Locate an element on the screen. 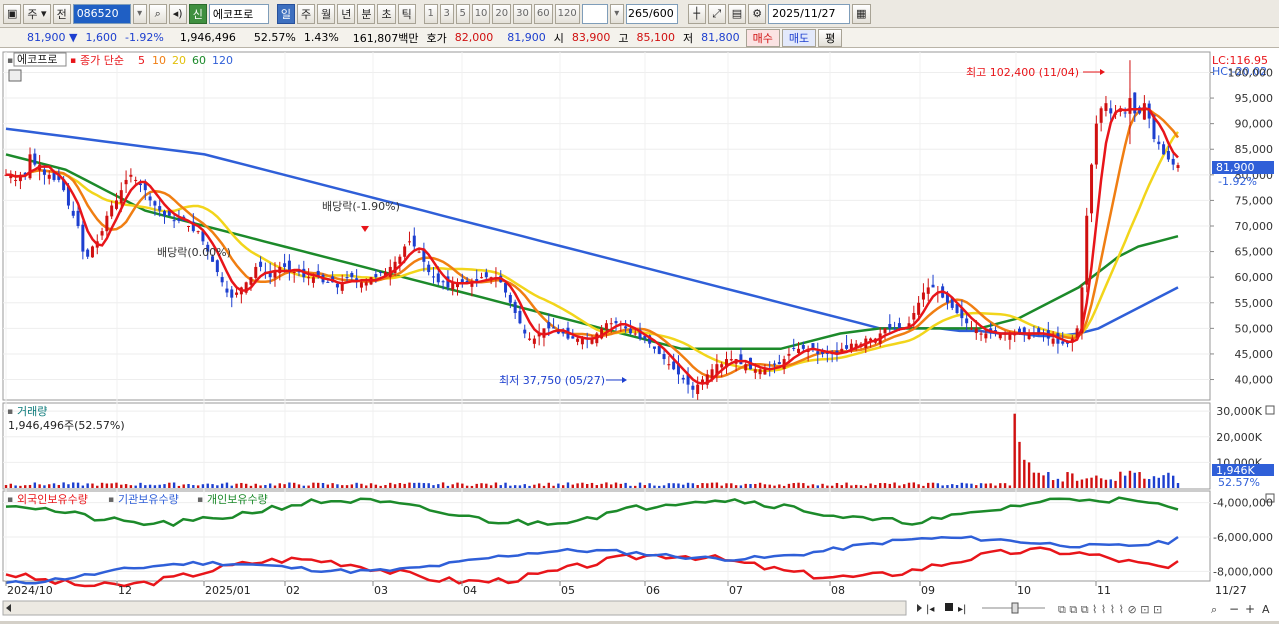  high-arrow-head-icon is located at coordinates (1102, 72).